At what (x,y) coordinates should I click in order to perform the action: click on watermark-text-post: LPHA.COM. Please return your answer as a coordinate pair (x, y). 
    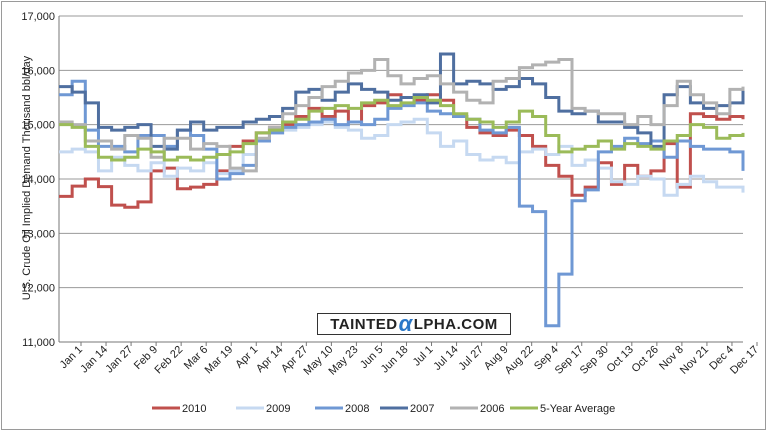
    Looking at the image, I should click on (455, 324).